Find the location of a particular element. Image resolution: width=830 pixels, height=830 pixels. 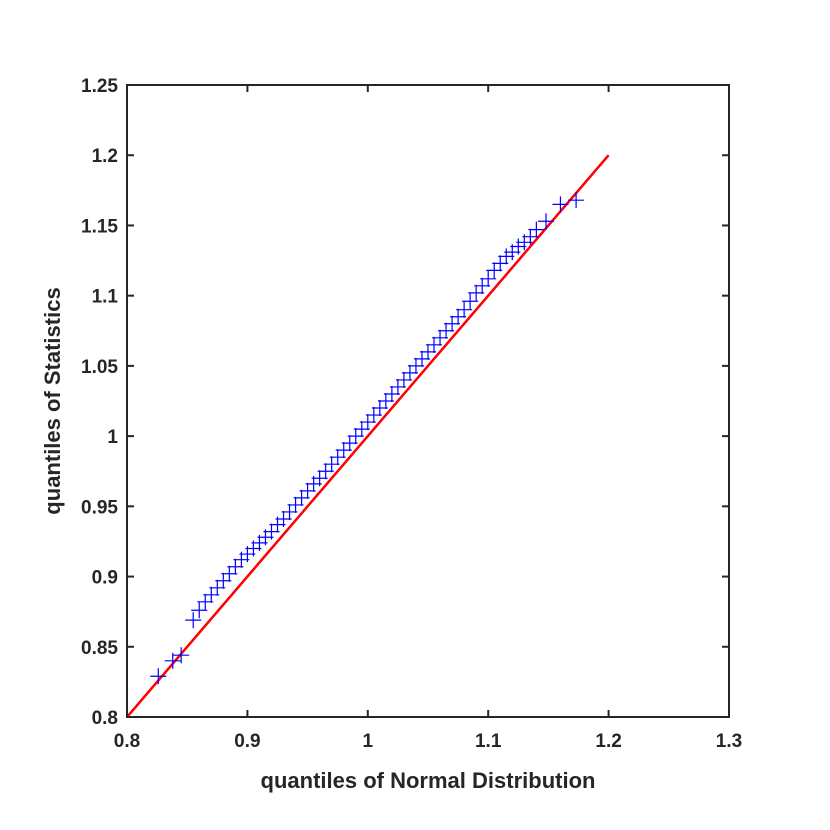

x-tick-label: 0.8 is located at coordinates (127, 741).